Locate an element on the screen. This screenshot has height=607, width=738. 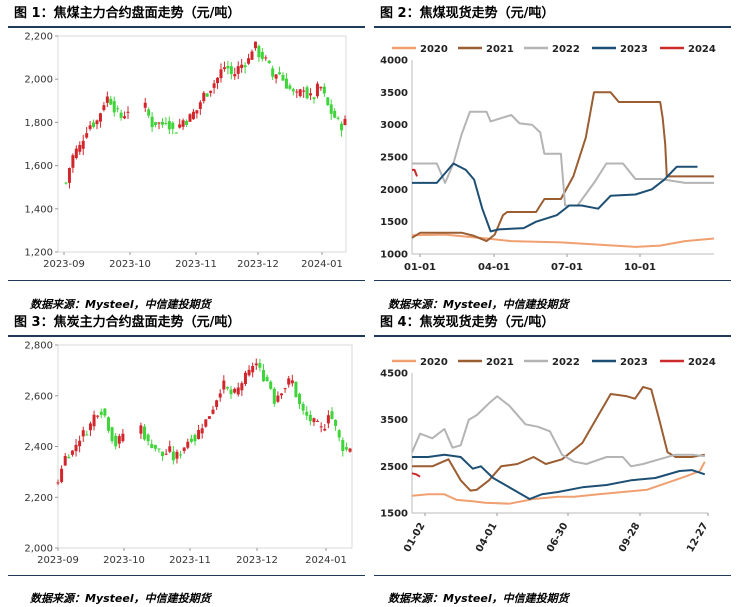
y-tick-label: 3500 is located at coordinates (394, 420).